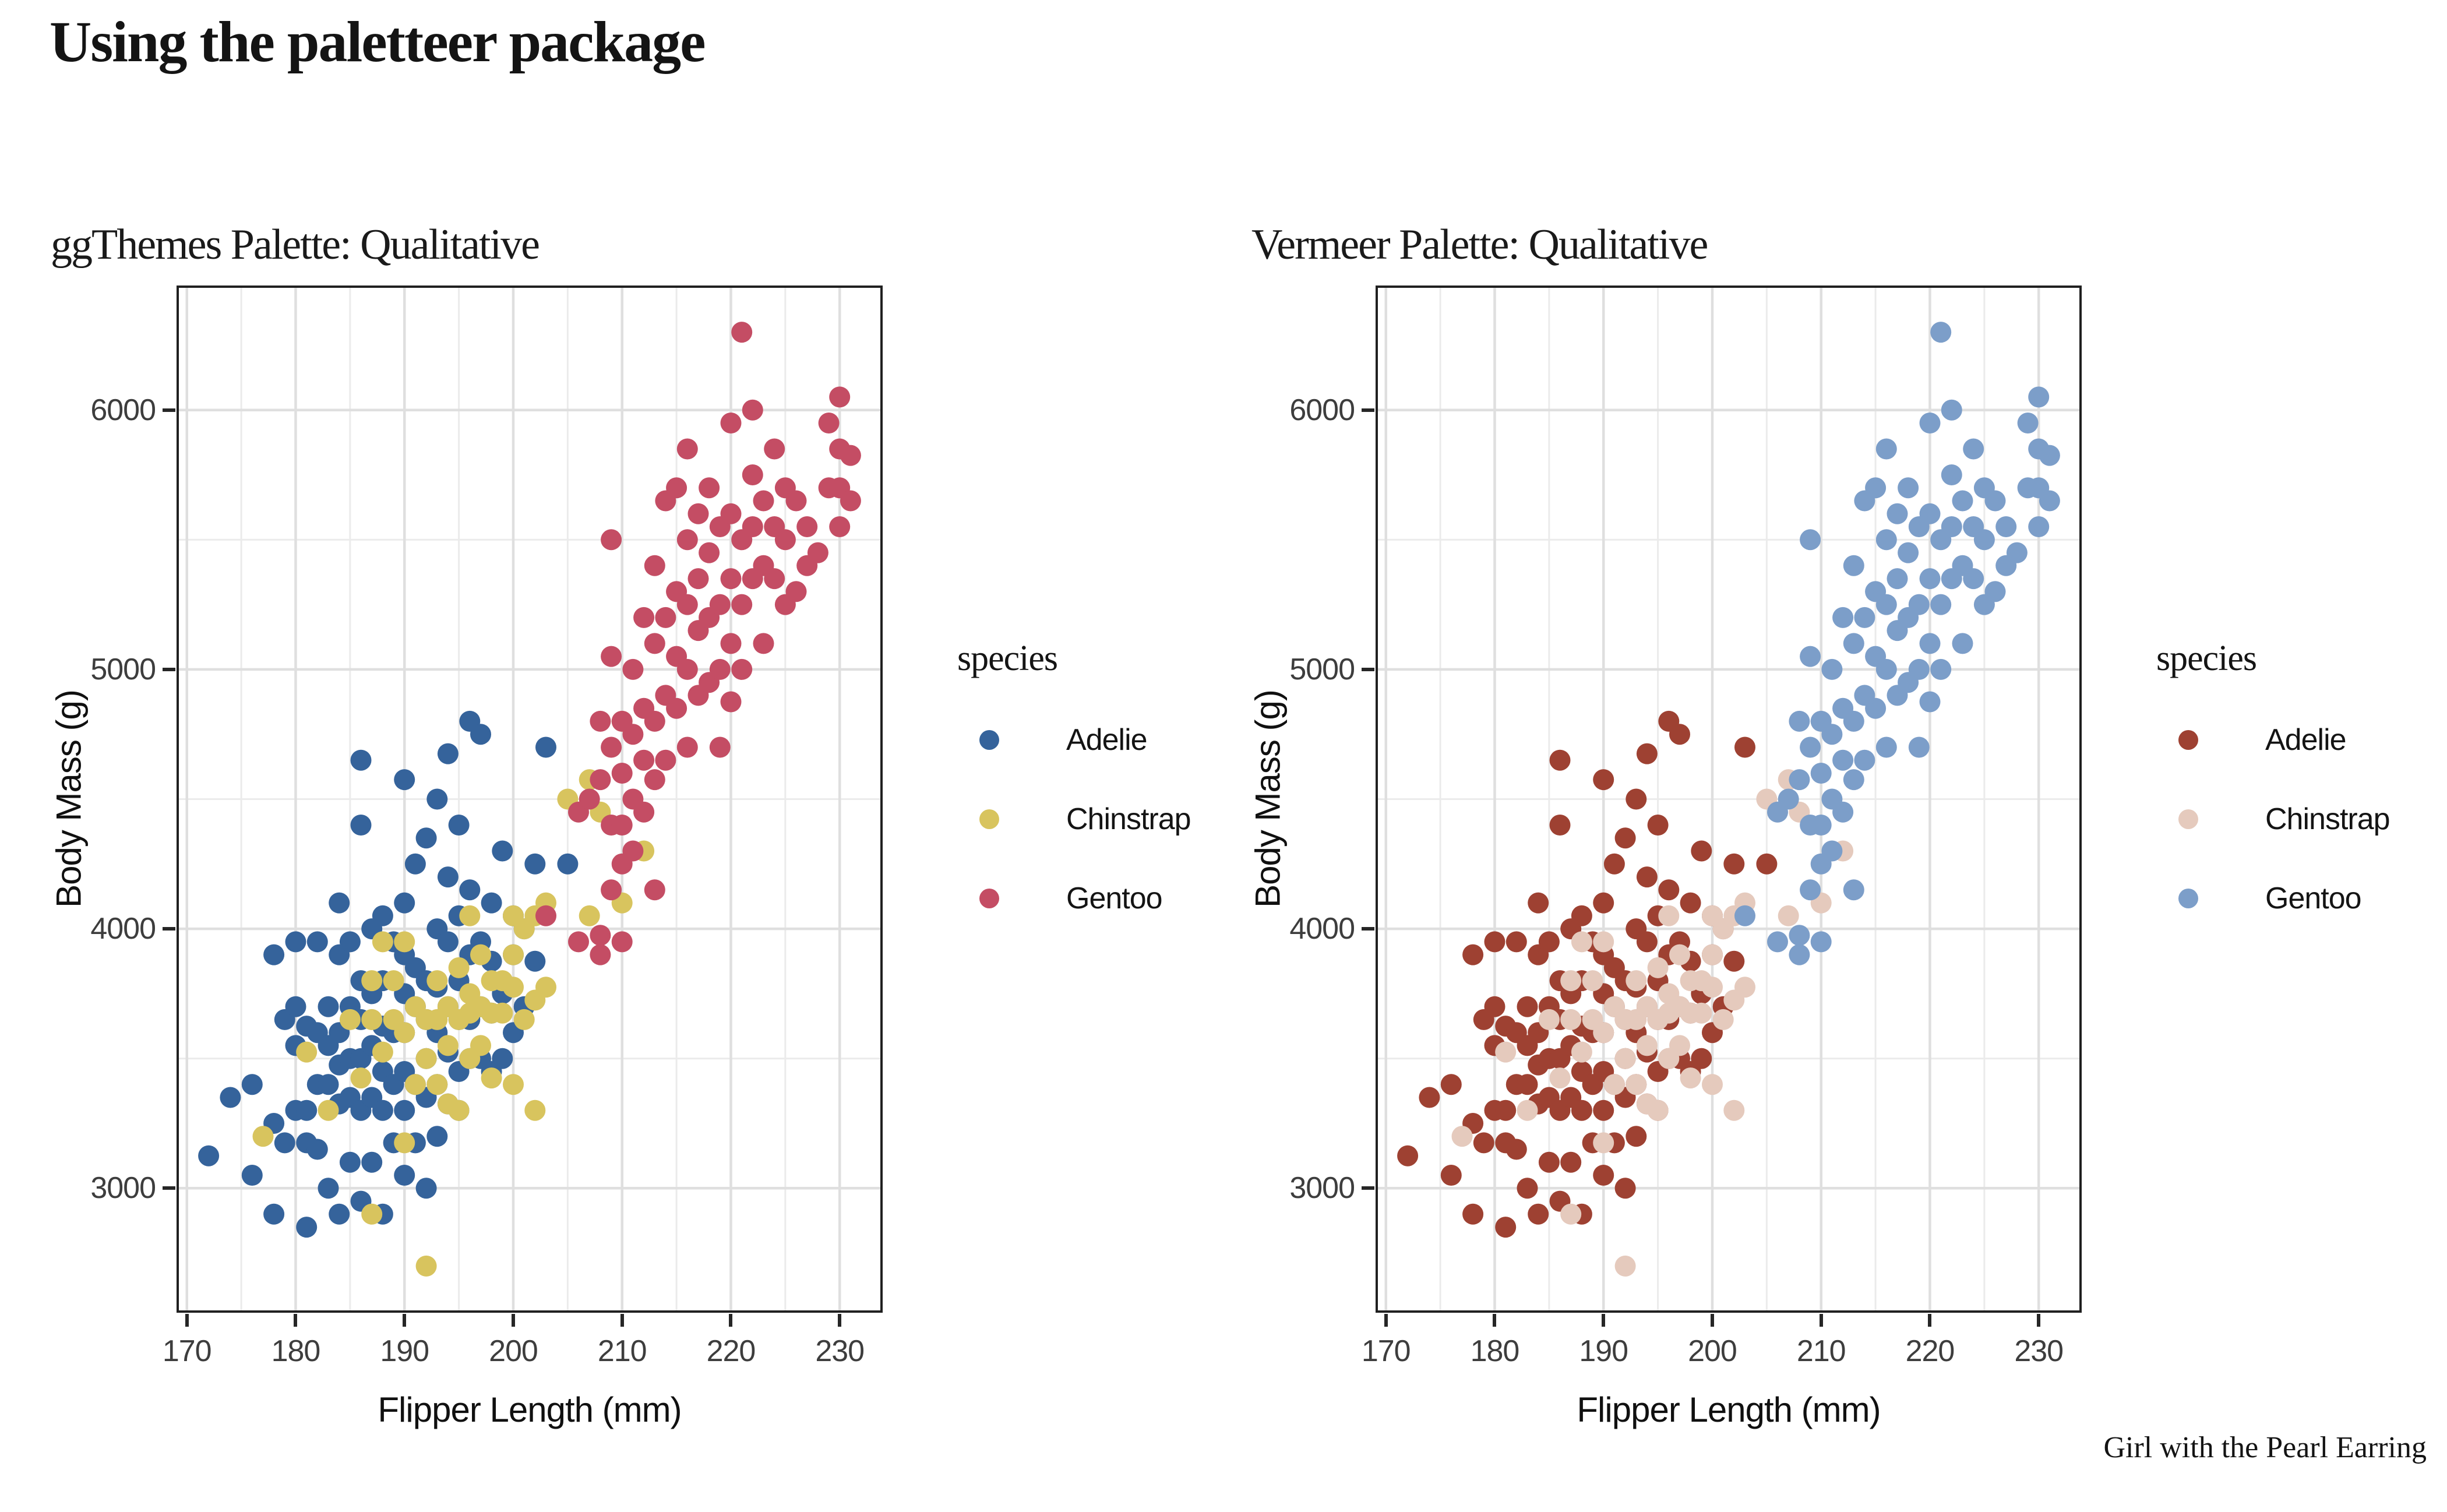  What do you see at coordinates (296, 1351) in the screenshot?
I see `x-tick-label: 180` at bounding box center [296, 1351].